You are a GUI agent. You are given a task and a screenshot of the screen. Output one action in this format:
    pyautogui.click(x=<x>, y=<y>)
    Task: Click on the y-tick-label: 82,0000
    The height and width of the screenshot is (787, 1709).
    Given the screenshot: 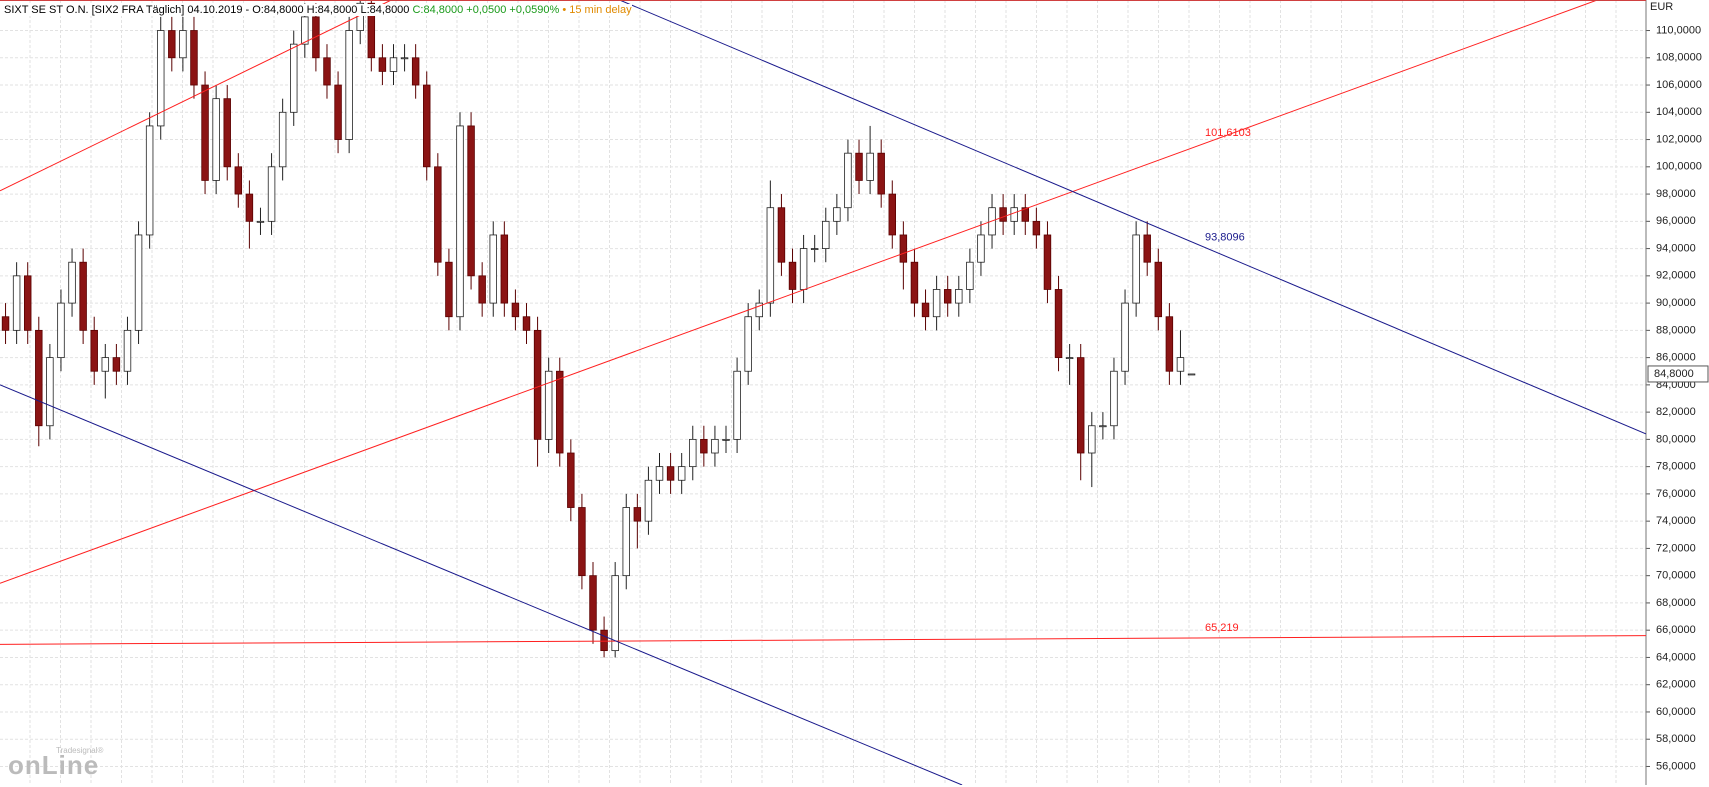 What is the action you would take?
    pyautogui.click(x=1676, y=412)
    